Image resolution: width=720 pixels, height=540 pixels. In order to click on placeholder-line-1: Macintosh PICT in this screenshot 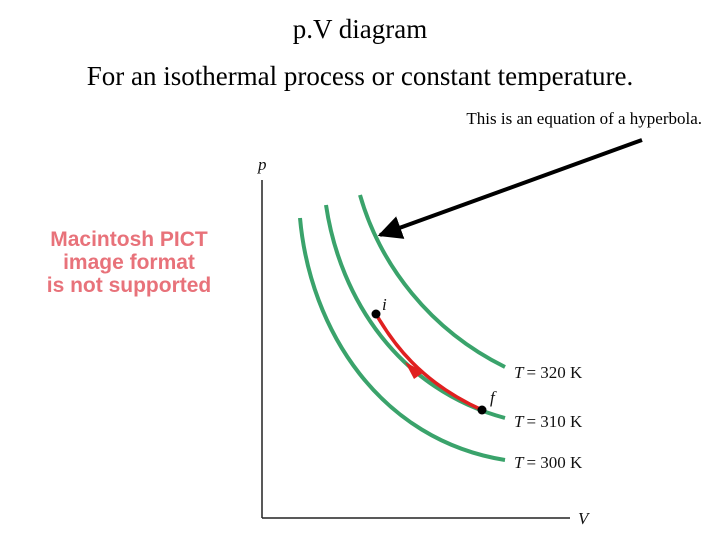, I will do `click(129, 239)`.